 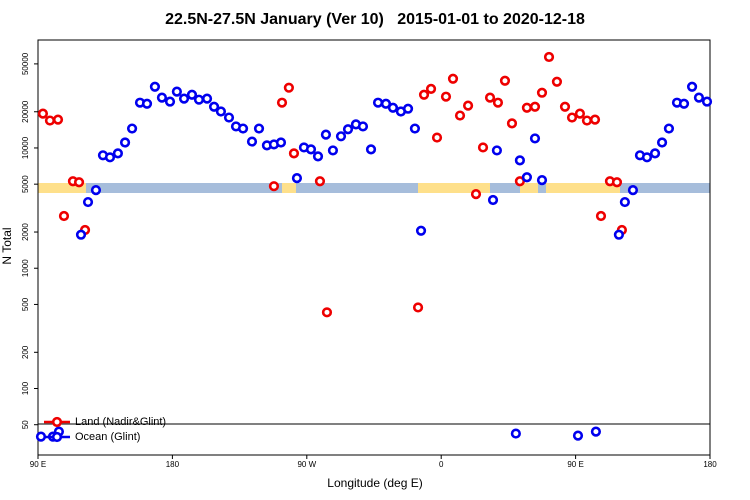 I want to click on y-tick-label: 10000, so click(x=25, y=147).